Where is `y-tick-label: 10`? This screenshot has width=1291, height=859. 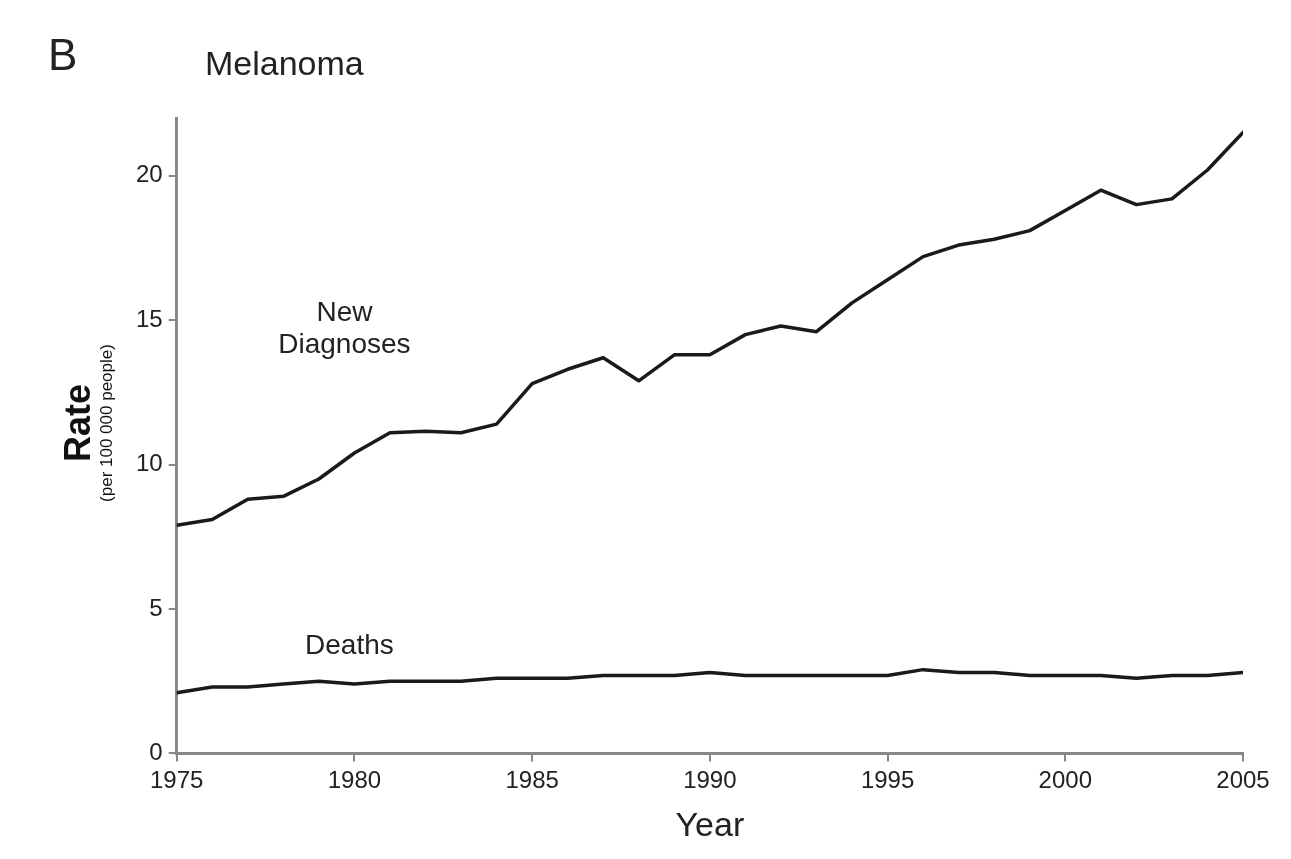 y-tick-label: 10 is located at coordinates (149, 463).